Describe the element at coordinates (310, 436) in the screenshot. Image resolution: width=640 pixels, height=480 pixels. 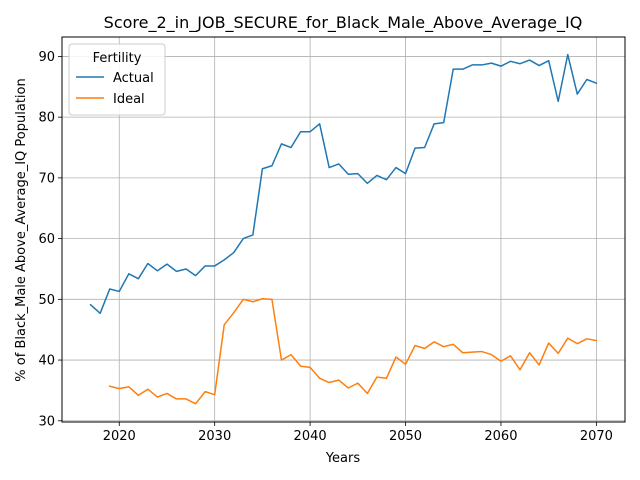
I see `x-tick-label: 2040` at that location.